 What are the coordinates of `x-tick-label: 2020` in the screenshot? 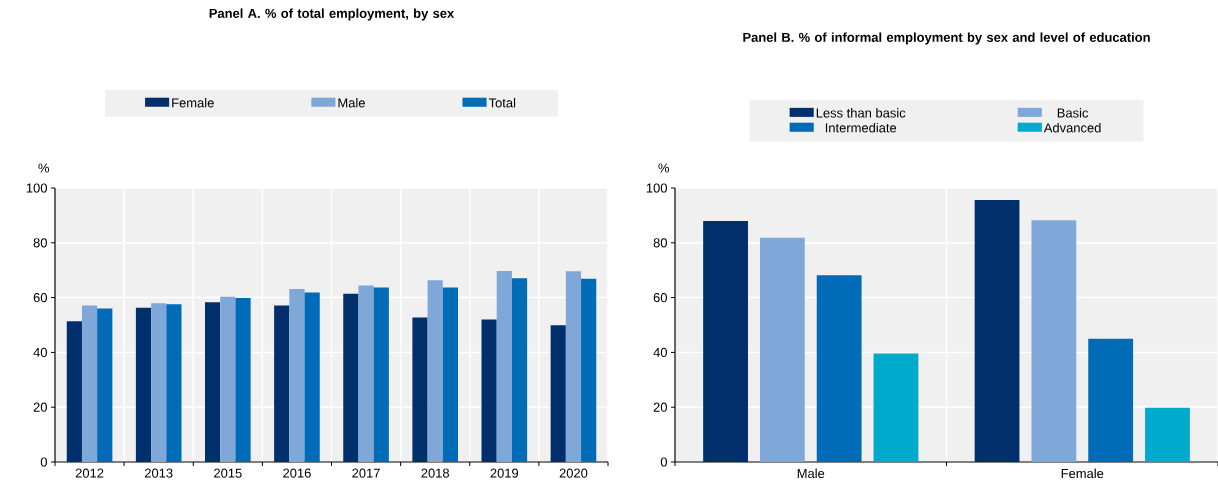 It's located at (573, 473).